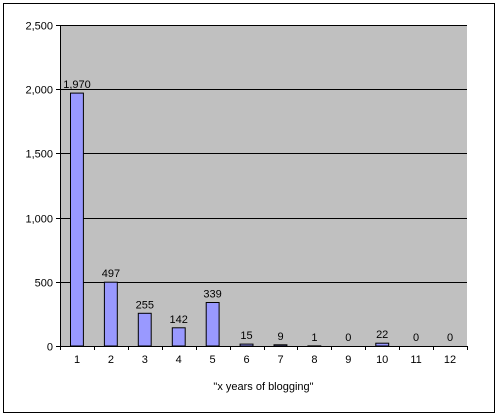  I want to click on data-label: 142, so click(179, 320).